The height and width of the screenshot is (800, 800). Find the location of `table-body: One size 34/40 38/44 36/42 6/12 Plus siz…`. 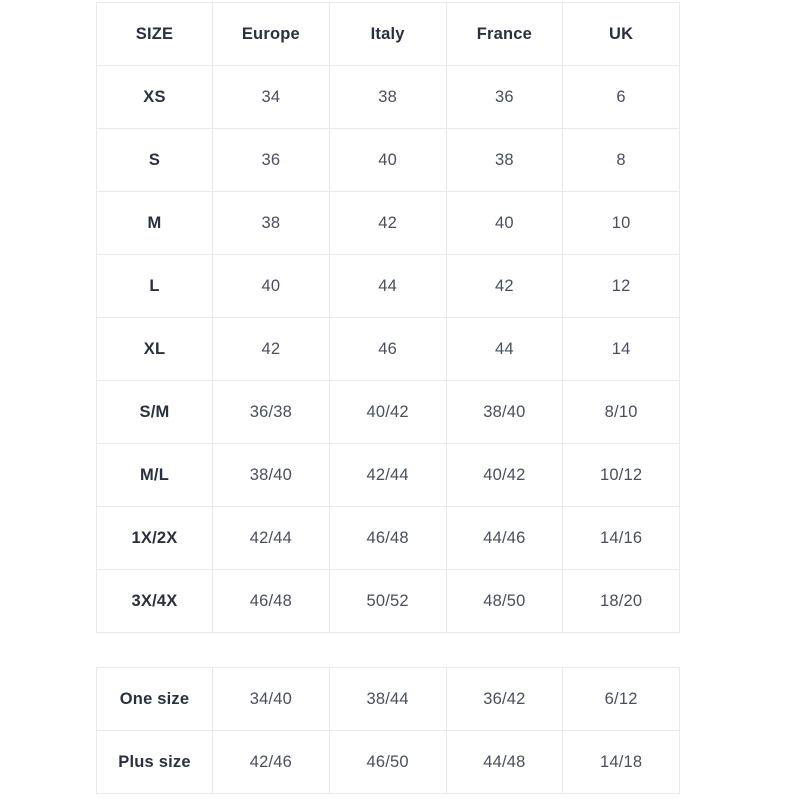

table-body: One size 34/40 38/44 36/42 6/12 Plus siz… is located at coordinates (388, 730).